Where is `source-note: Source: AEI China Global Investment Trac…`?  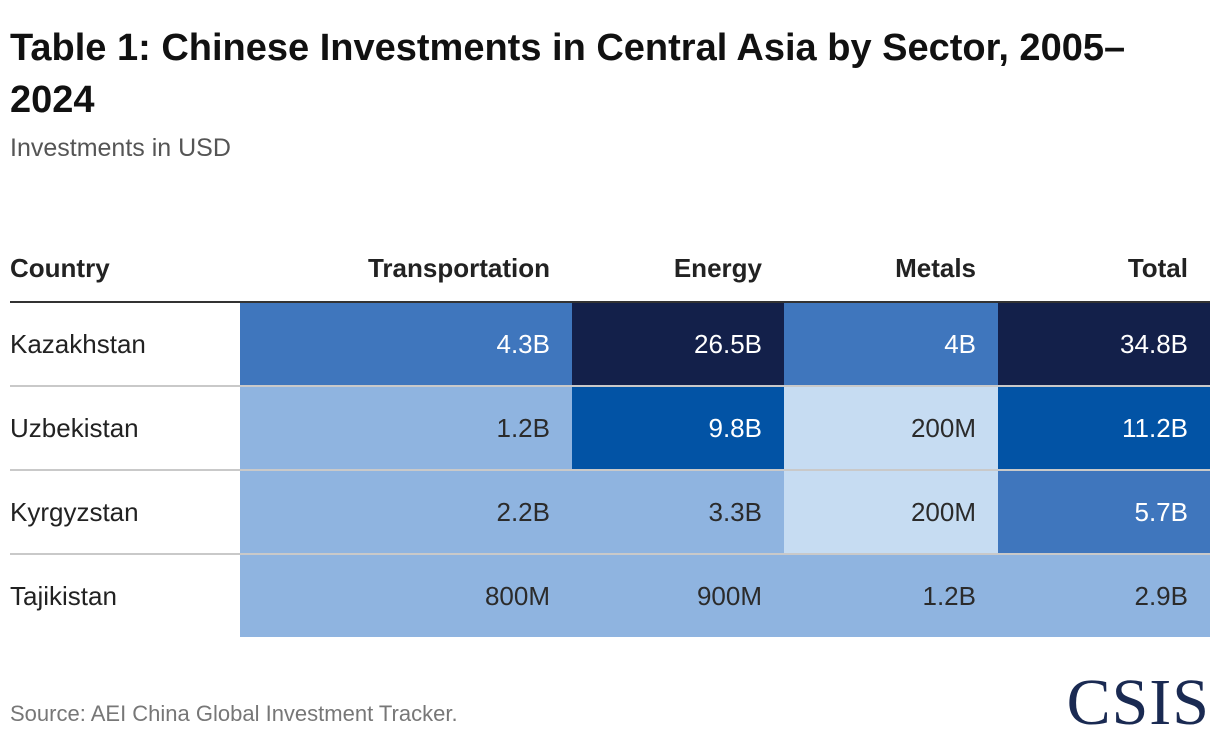
source-note: Source: AEI China Global Investment Trac… is located at coordinates (234, 713).